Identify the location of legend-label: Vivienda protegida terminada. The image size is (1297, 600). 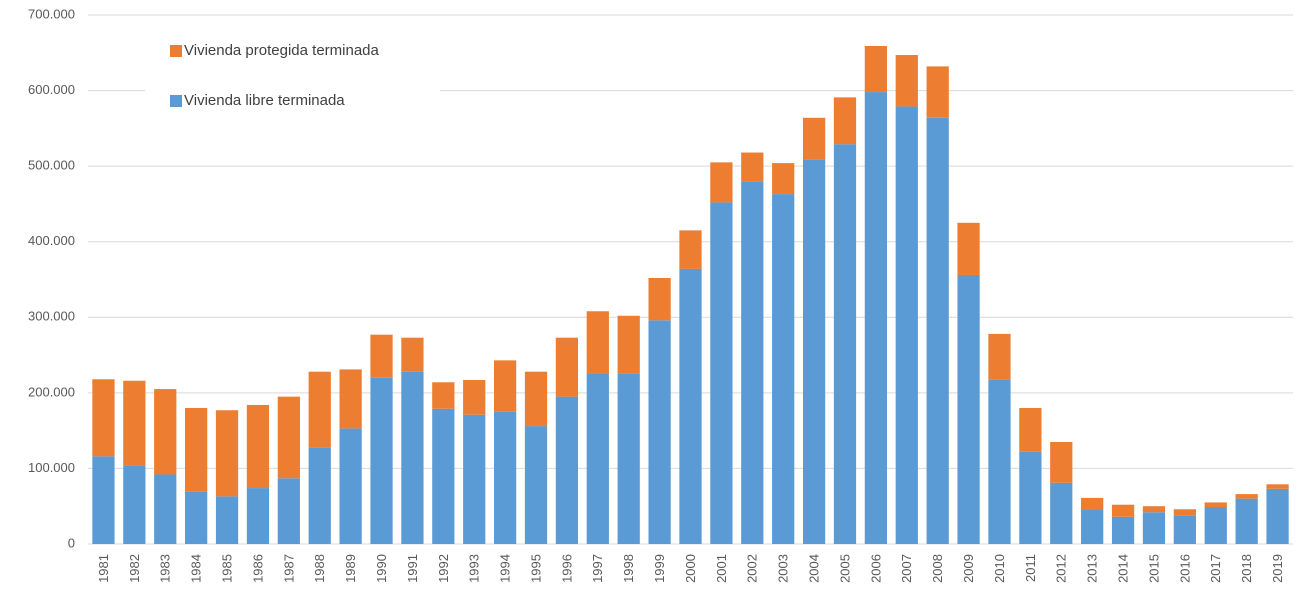
(282, 50).